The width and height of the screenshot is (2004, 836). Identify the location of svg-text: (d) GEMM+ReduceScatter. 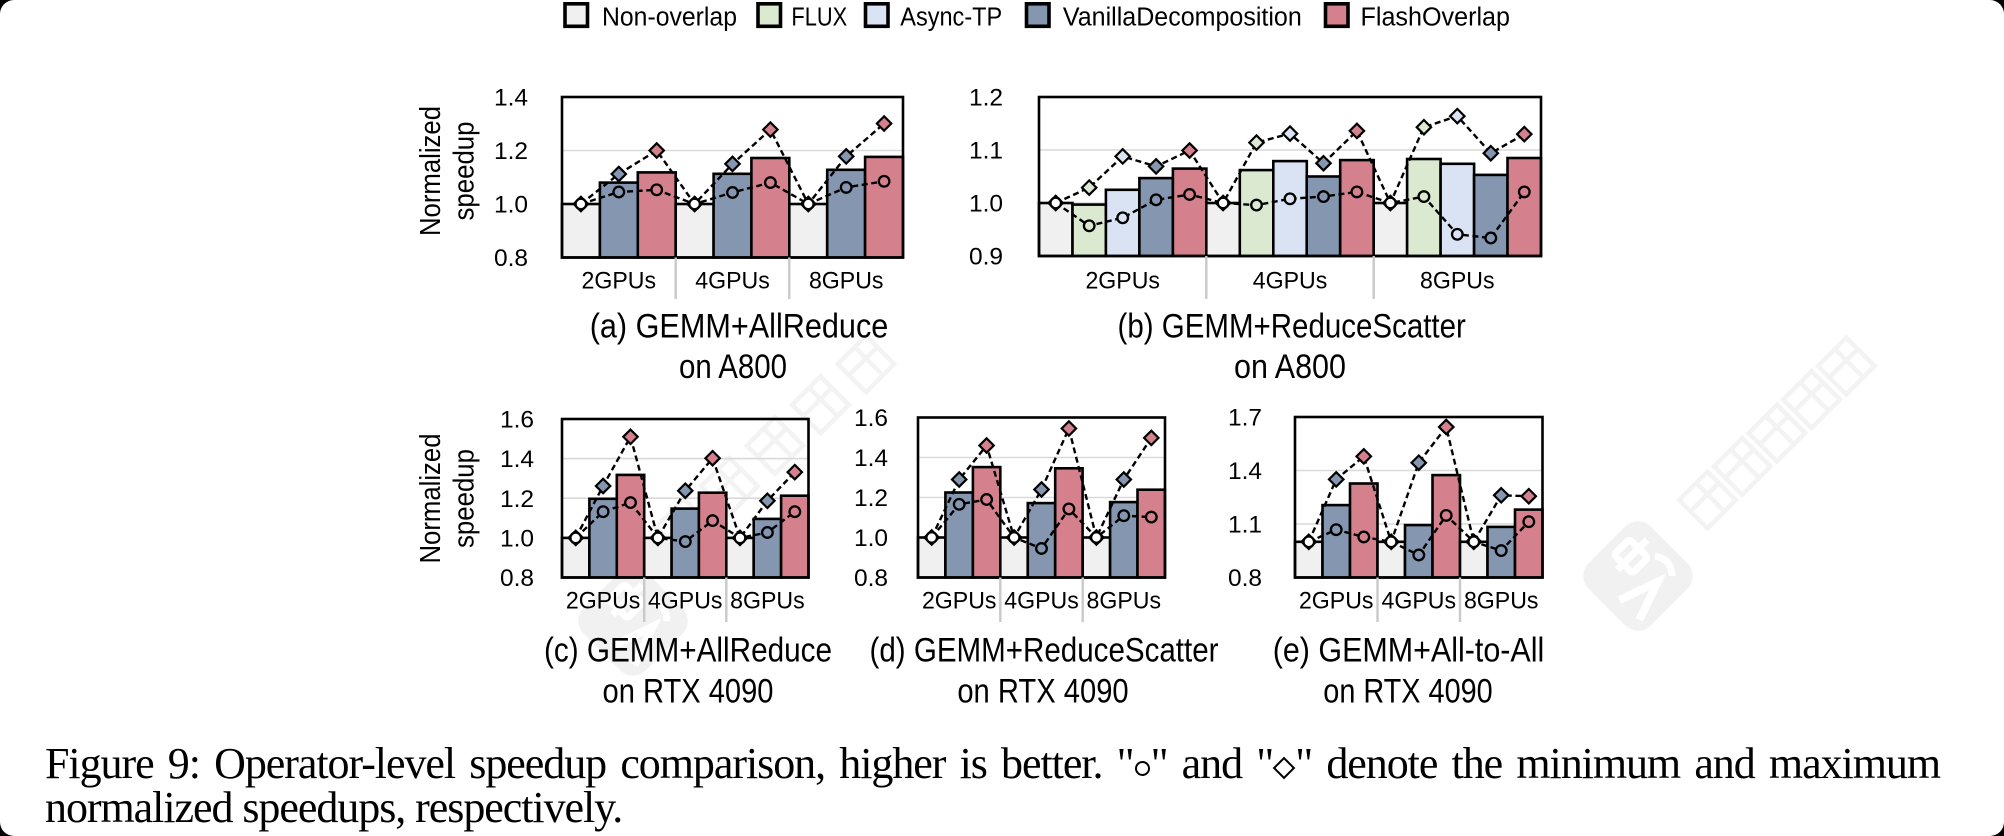
(1044, 651).